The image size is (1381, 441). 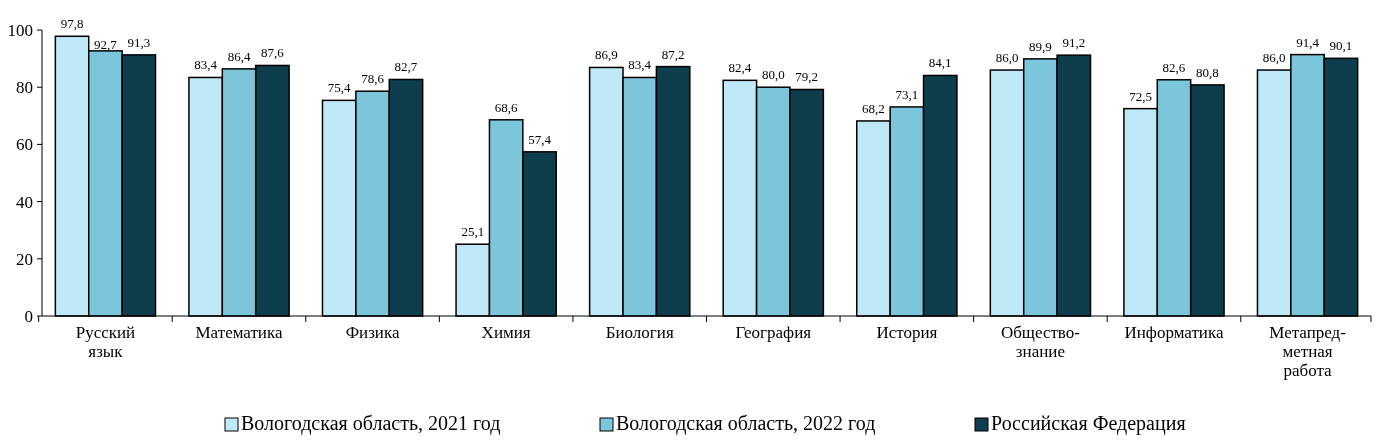 I want to click on x-tick-label: Метапред- метная работа, so click(x=1308, y=351).